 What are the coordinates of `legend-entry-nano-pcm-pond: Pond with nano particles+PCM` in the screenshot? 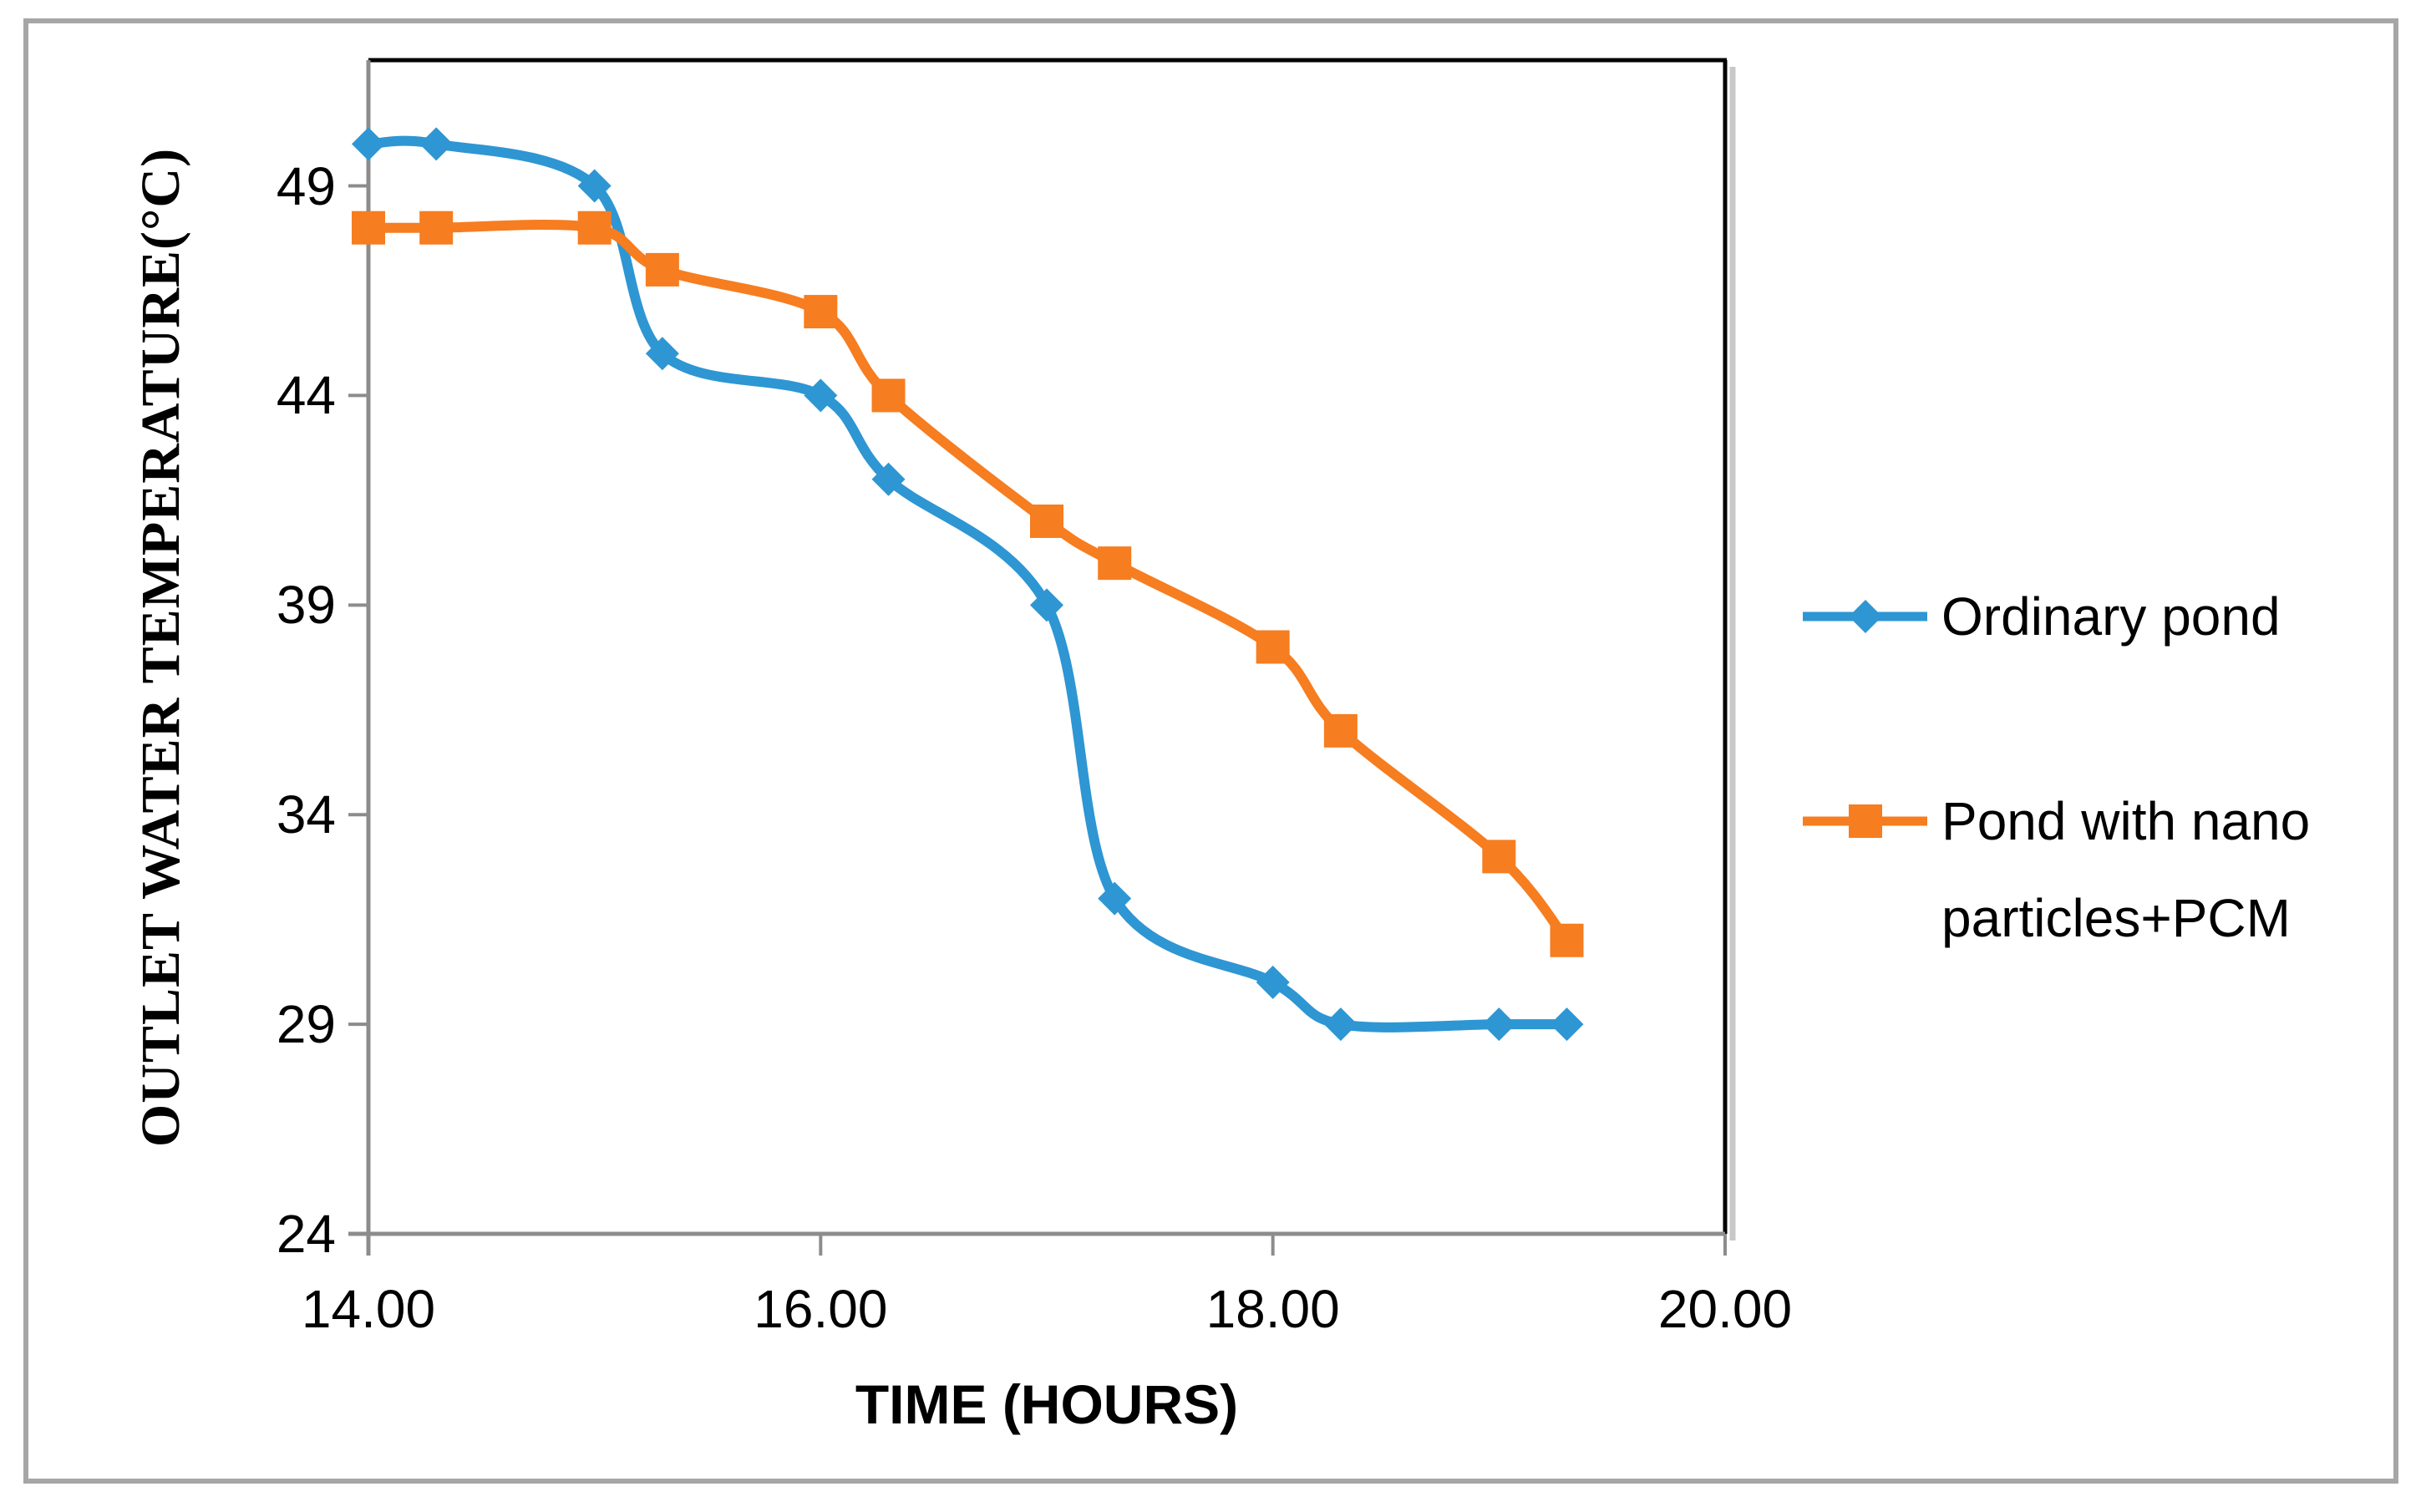 It's located at (2102, 870).